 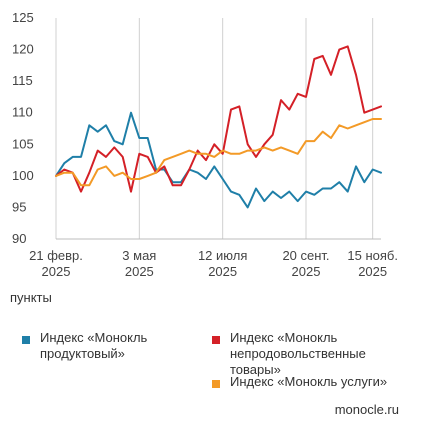 I want to click on y-tick-label: 100, so click(x=23, y=175).